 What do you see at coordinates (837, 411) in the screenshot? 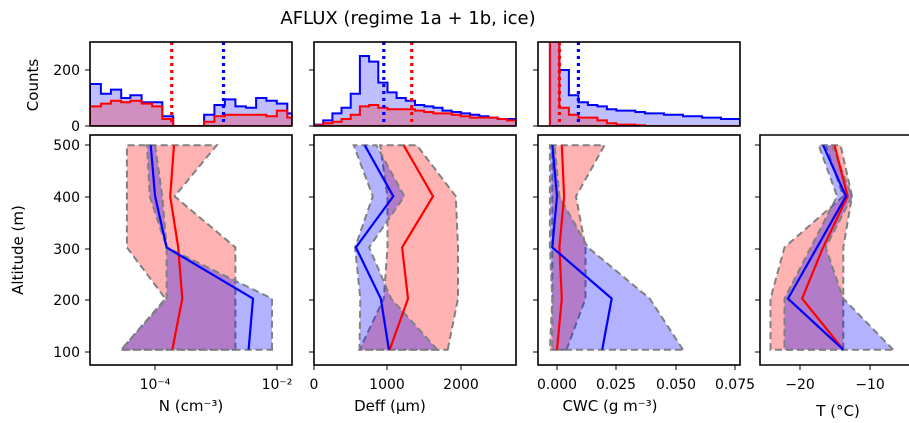
I see `x-axis-label-t: T (°C)` at bounding box center [837, 411].